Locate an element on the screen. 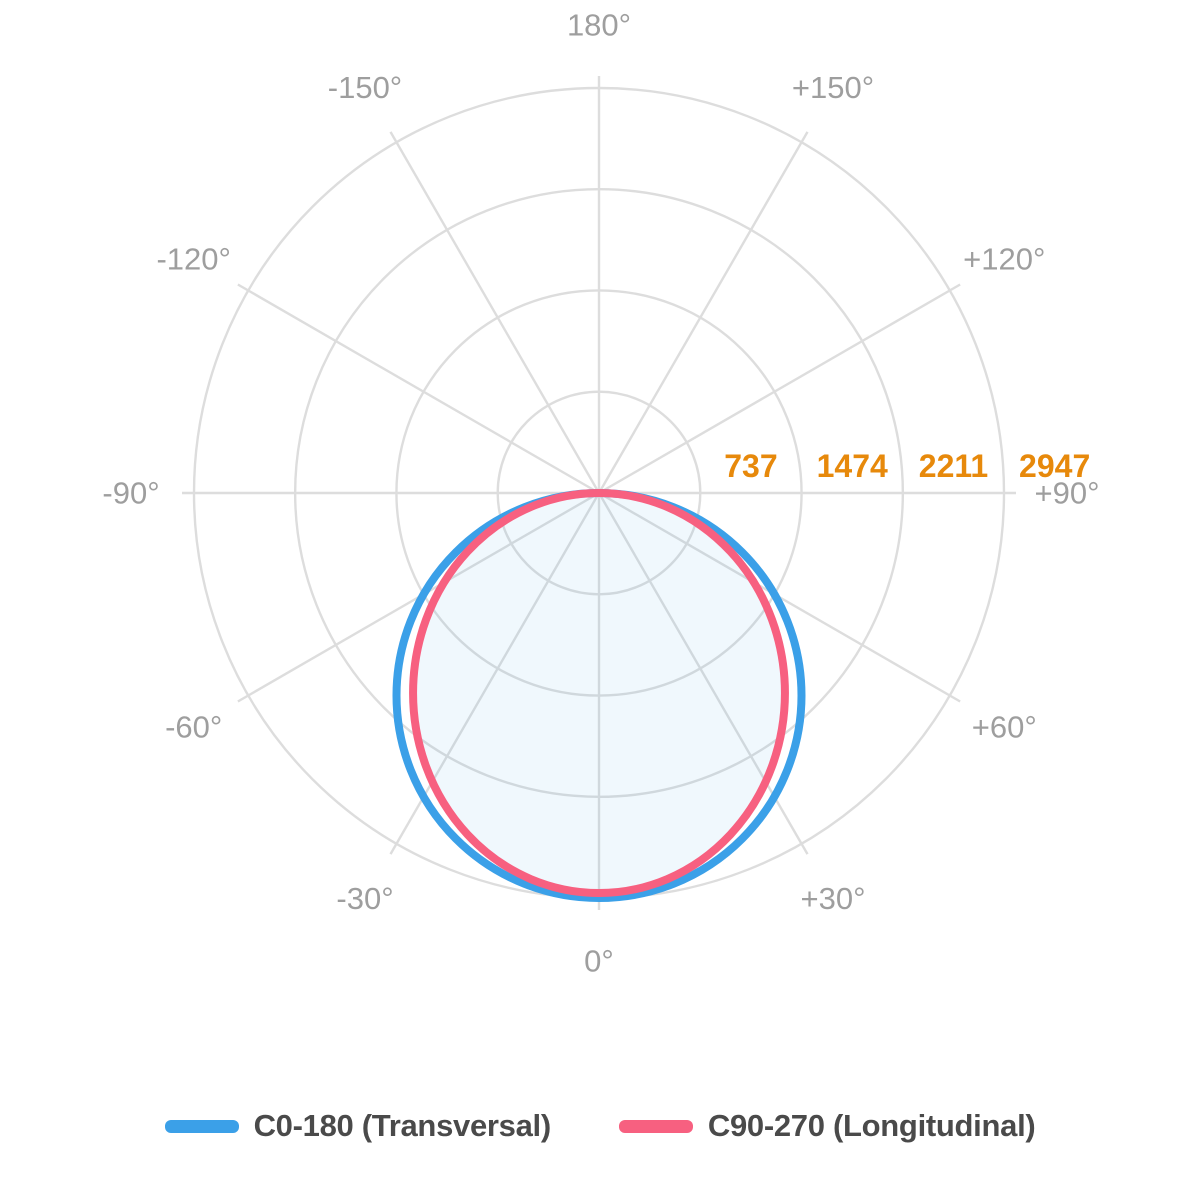  angle-label: 0° is located at coordinates (599, 961).